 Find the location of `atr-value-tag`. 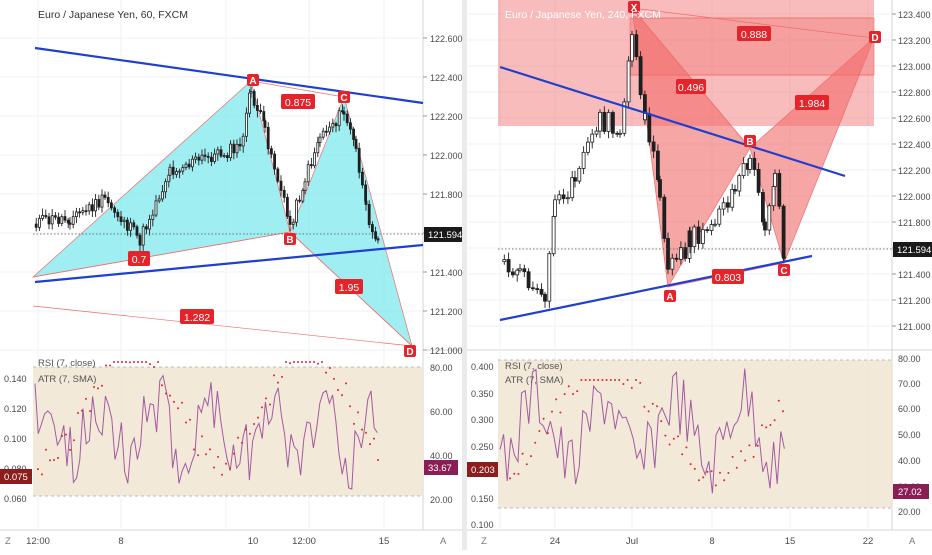

atr-value-tag is located at coordinates (16, 476).